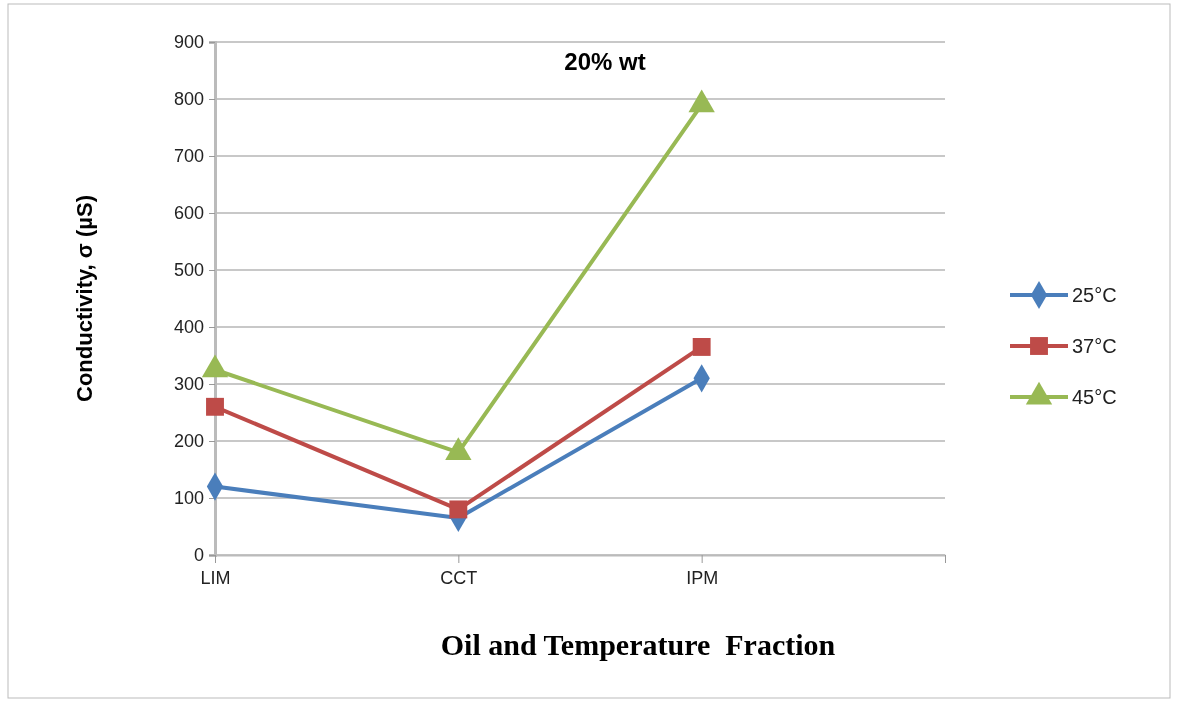 The height and width of the screenshot is (702, 1178). Describe the element at coordinates (1094, 346) in the screenshot. I see `legend-label: 37°C` at that location.